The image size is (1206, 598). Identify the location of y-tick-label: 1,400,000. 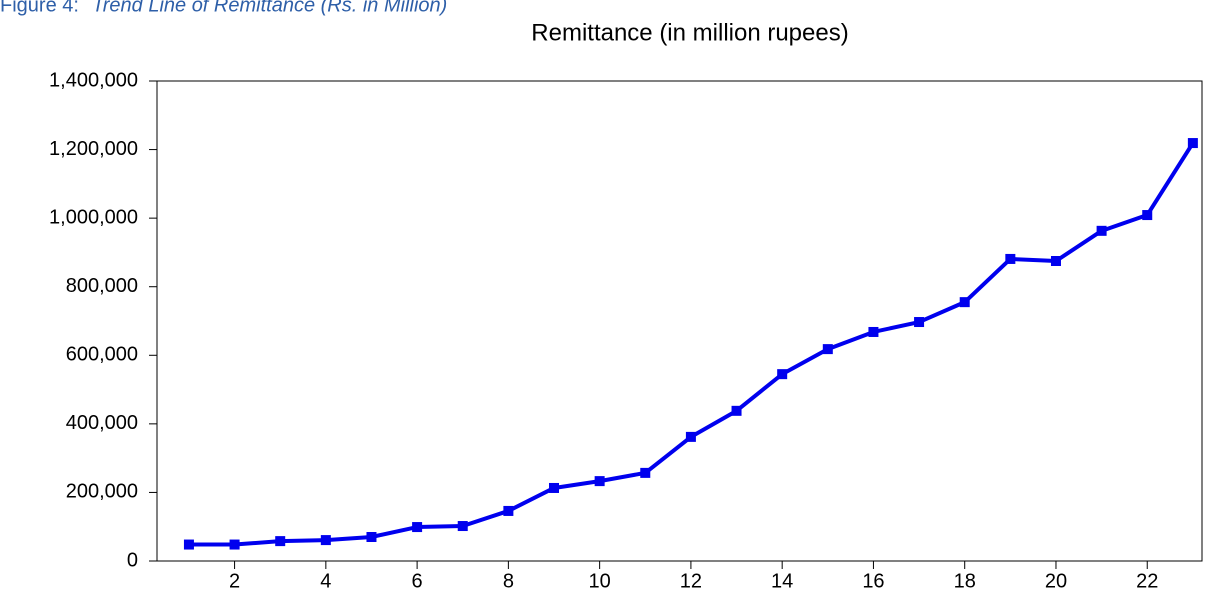
(93, 80).